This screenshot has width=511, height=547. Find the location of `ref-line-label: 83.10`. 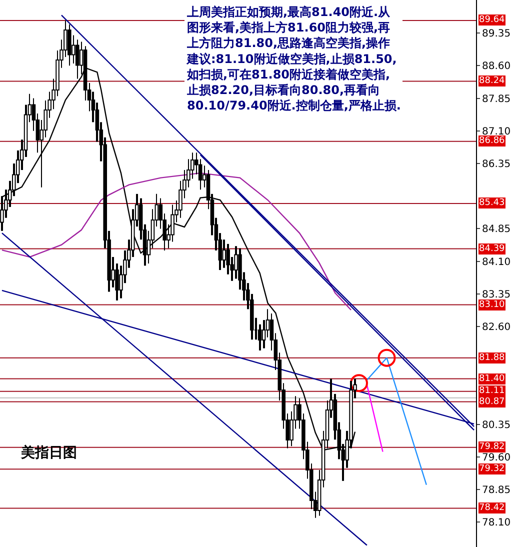

ref-line-label: 83.10 is located at coordinates (492, 305).